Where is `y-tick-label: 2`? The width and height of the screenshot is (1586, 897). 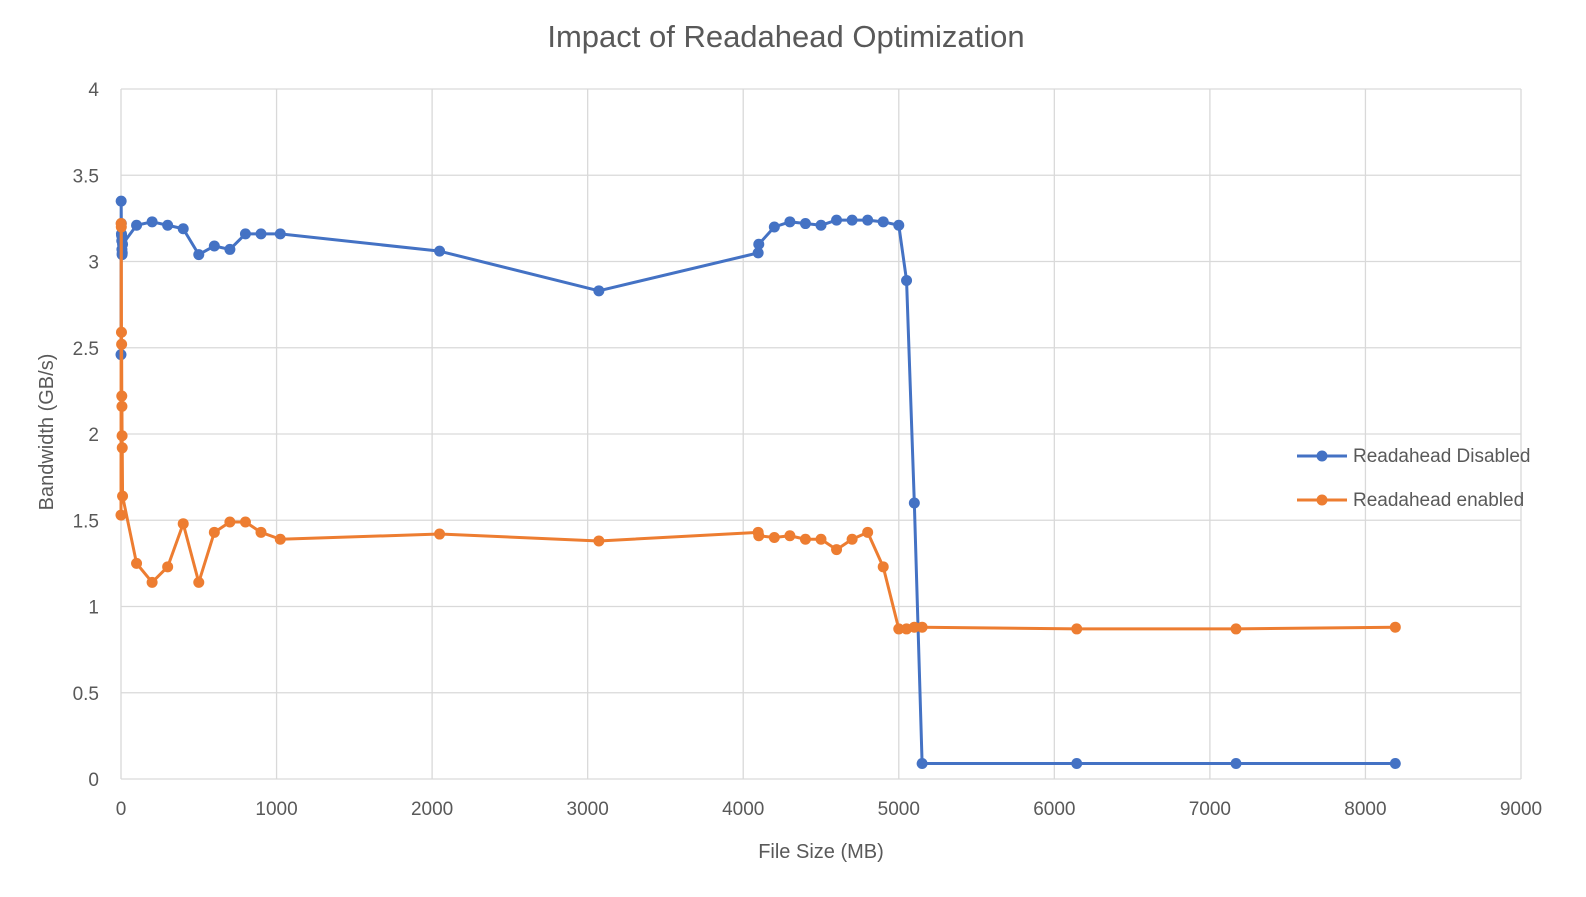
y-tick-label: 2 is located at coordinates (93, 435).